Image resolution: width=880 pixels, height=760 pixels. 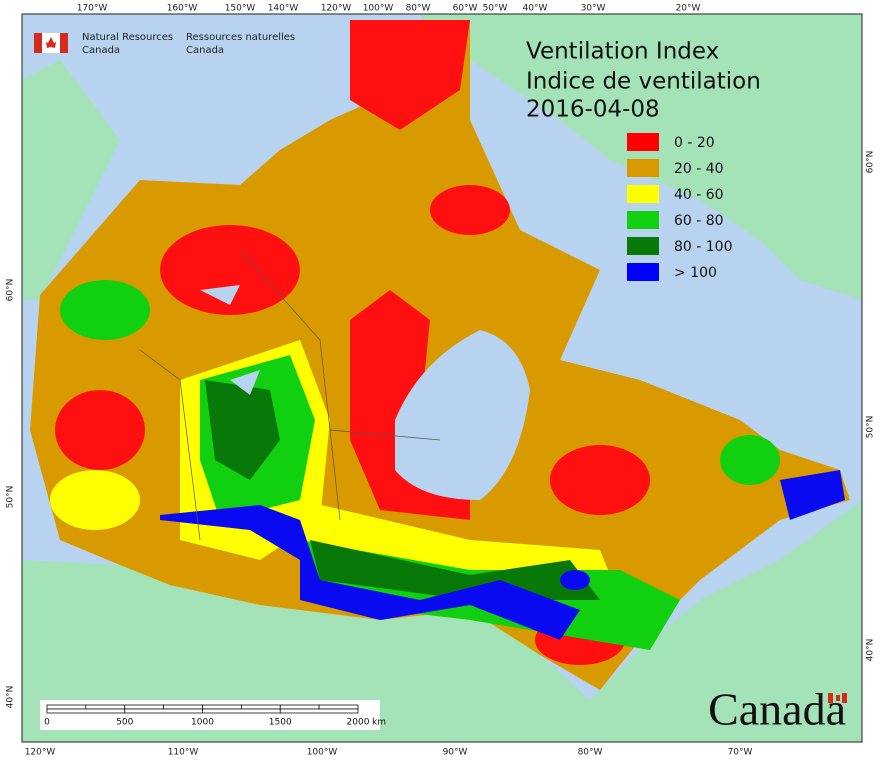 What do you see at coordinates (593, 9) in the screenshot?
I see `longitude-label: 30°W` at bounding box center [593, 9].